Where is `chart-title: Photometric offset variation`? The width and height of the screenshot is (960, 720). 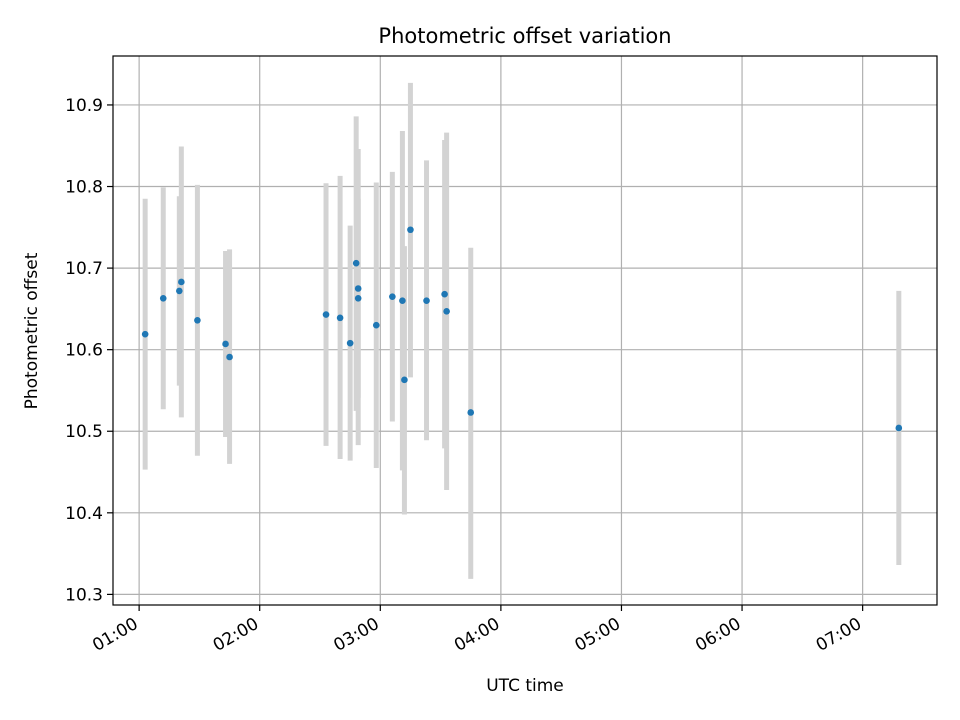
chart-title: Photometric offset variation is located at coordinates (524, 36).